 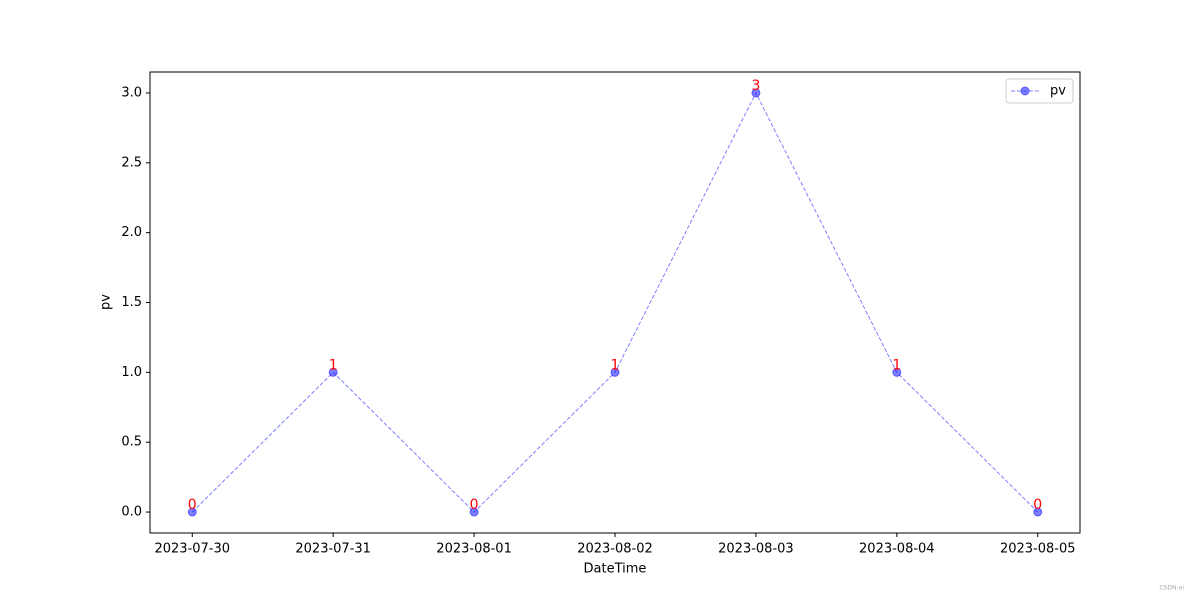 I want to click on y-tick-label: 1.0, so click(x=131, y=372).